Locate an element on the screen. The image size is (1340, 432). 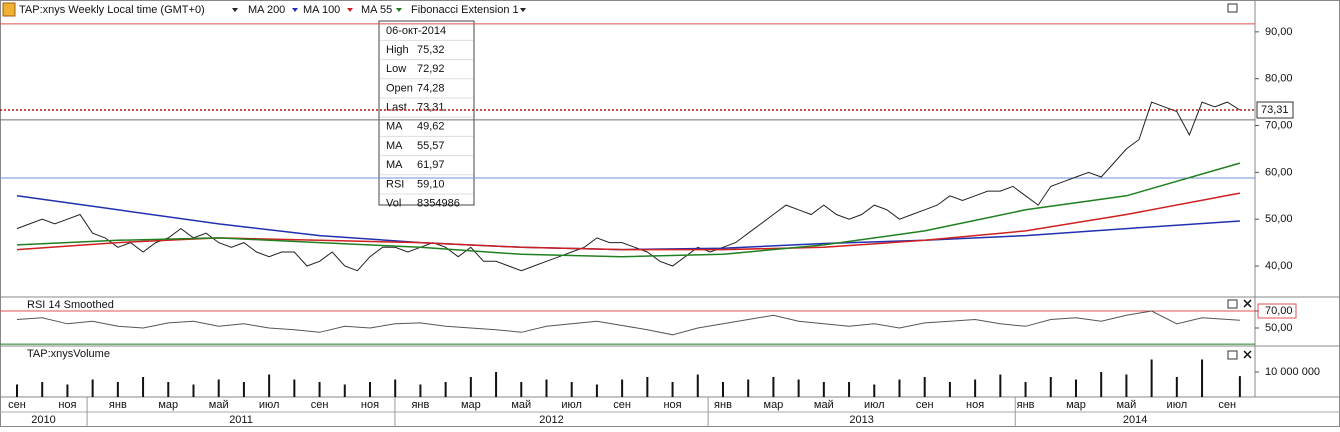
legend-entry: MA 55 is located at coordinates (376, 10).